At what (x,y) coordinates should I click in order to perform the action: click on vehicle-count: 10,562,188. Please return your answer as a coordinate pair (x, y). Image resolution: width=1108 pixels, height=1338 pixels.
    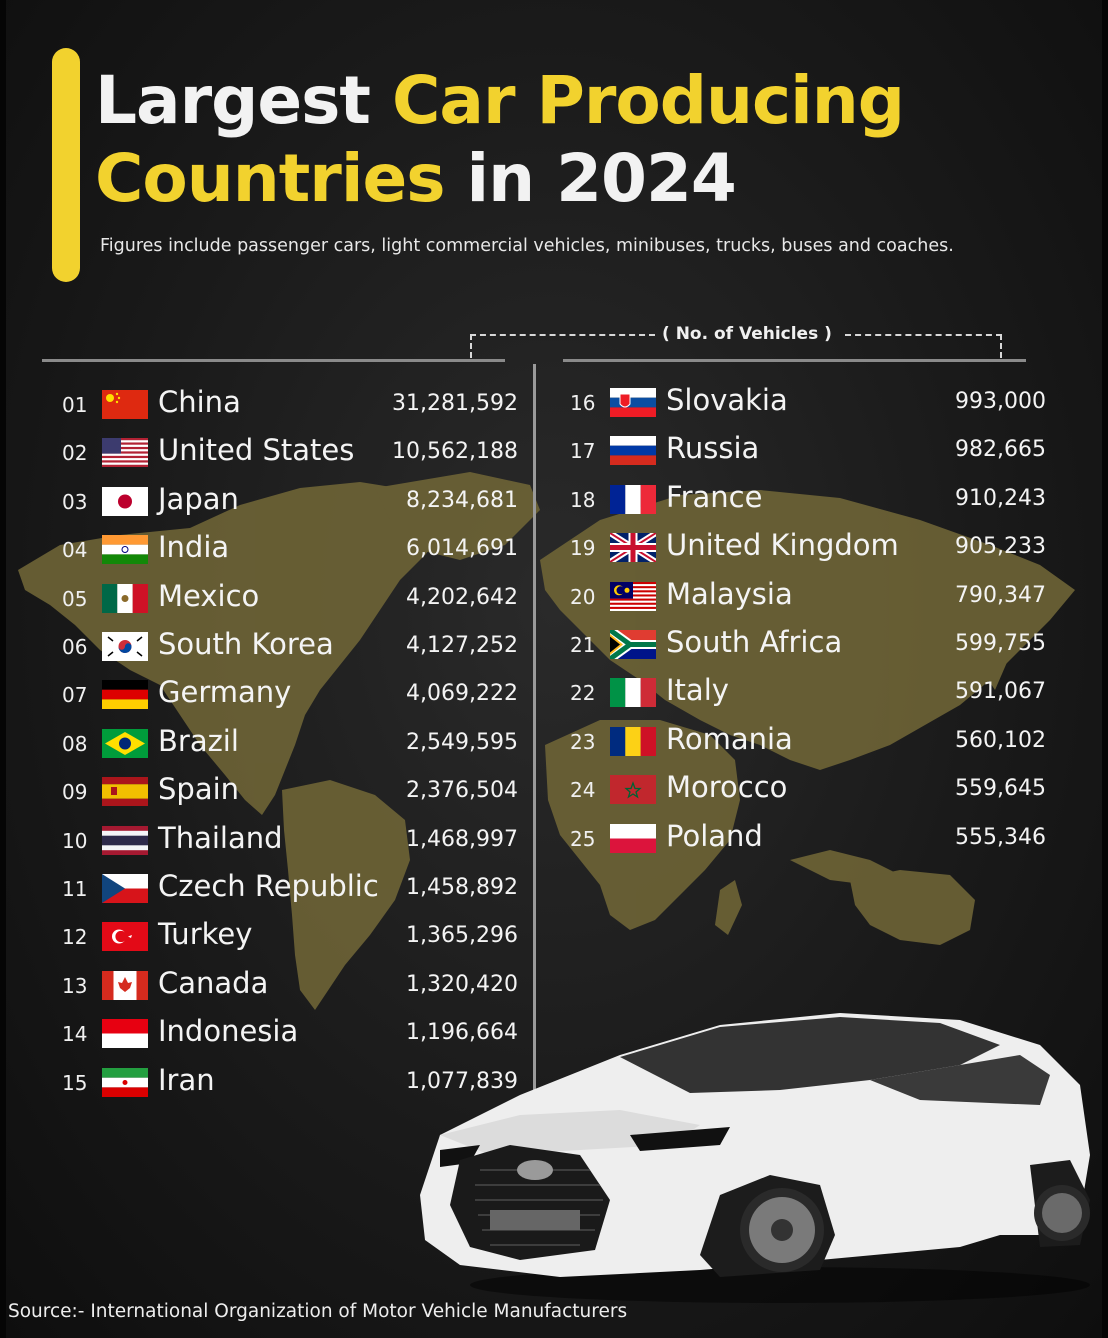
    Looking at the image, I should click on (455, 452).